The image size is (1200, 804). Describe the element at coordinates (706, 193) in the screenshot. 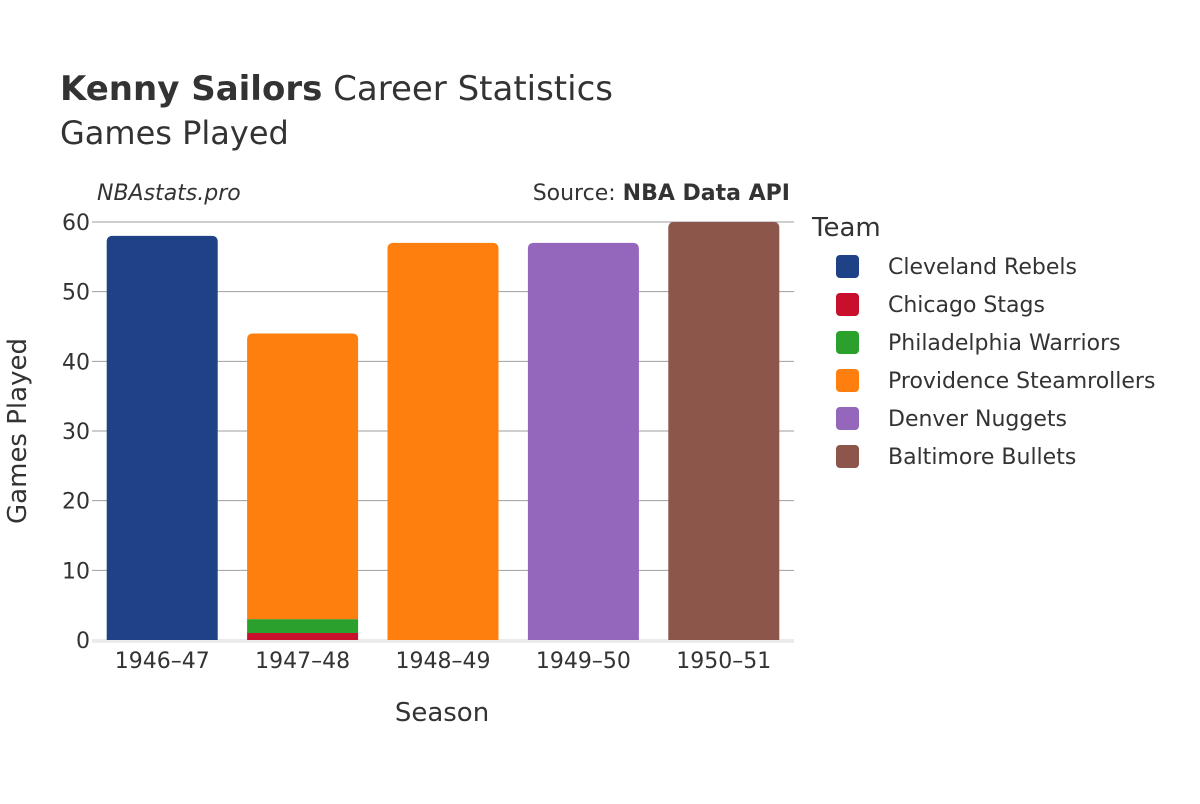

I see `source-name: NBA Data API` at that location.